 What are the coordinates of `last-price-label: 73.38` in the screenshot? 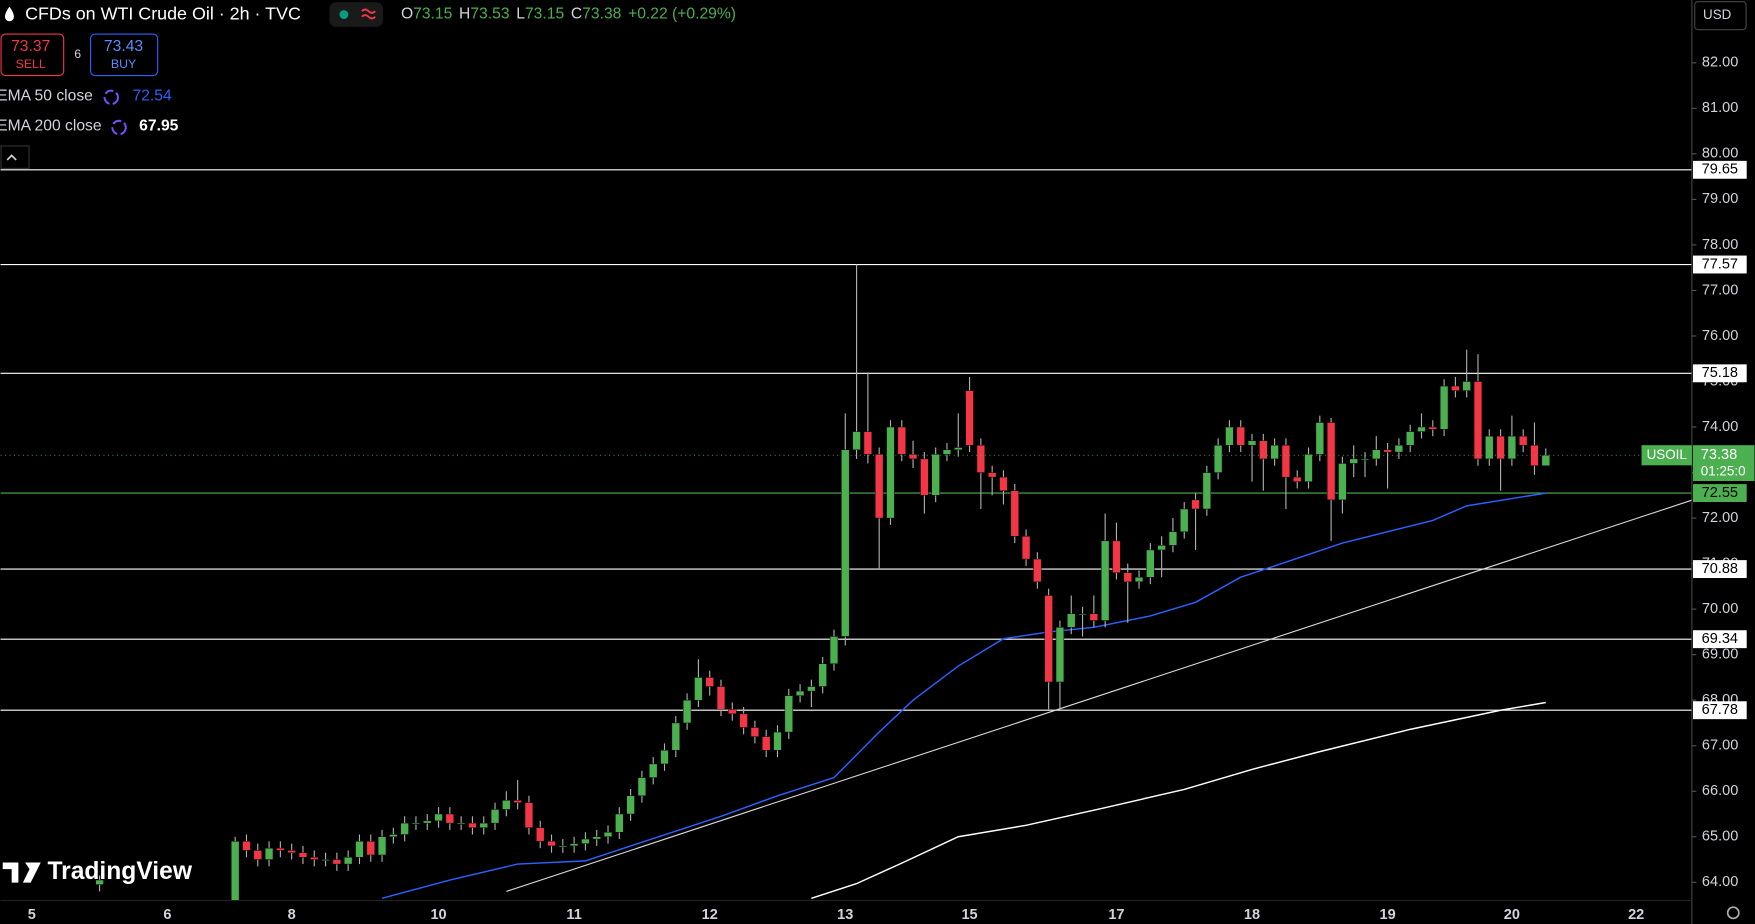 It's located at (1719, 455).